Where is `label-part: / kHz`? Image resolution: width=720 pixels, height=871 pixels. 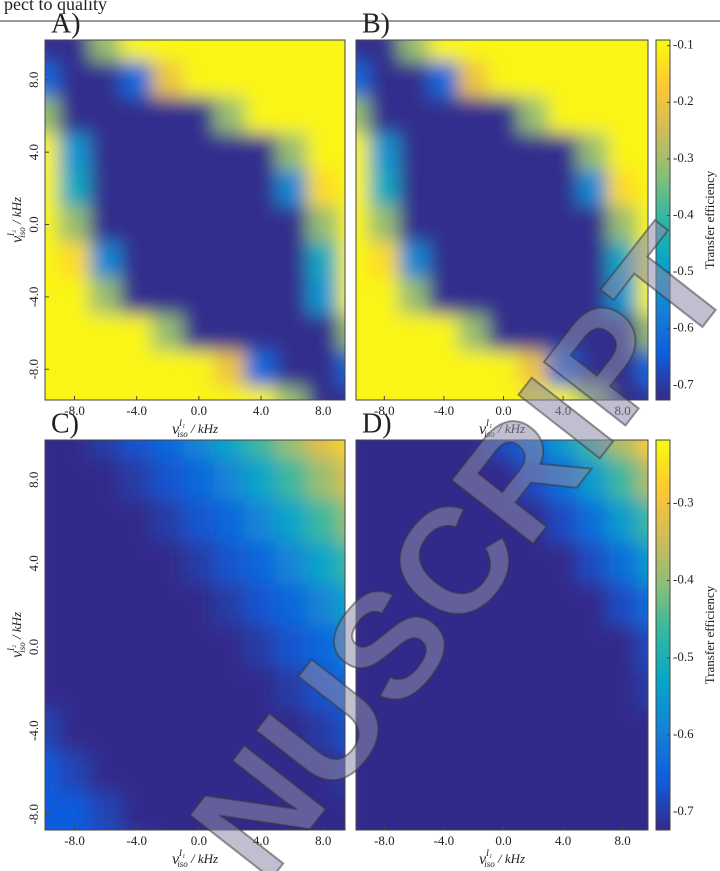 label-part: / kHz is located at coordinates (510, 428).